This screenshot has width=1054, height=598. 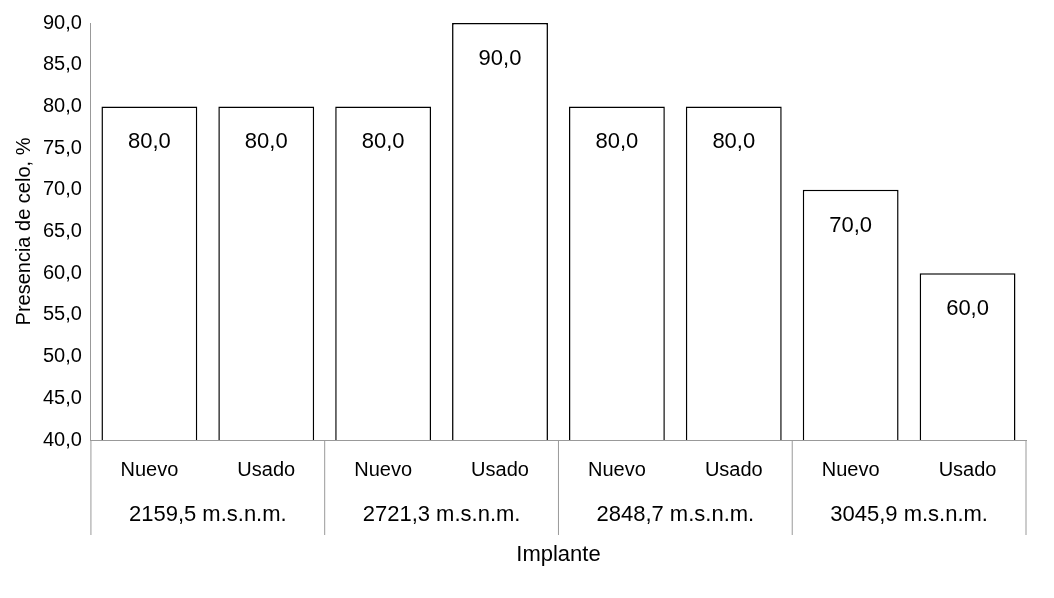 What do you see at coordinates (558, 554) in the screenshot?
I see `x-axis-title: Implante` at bounding box center [558, 554].